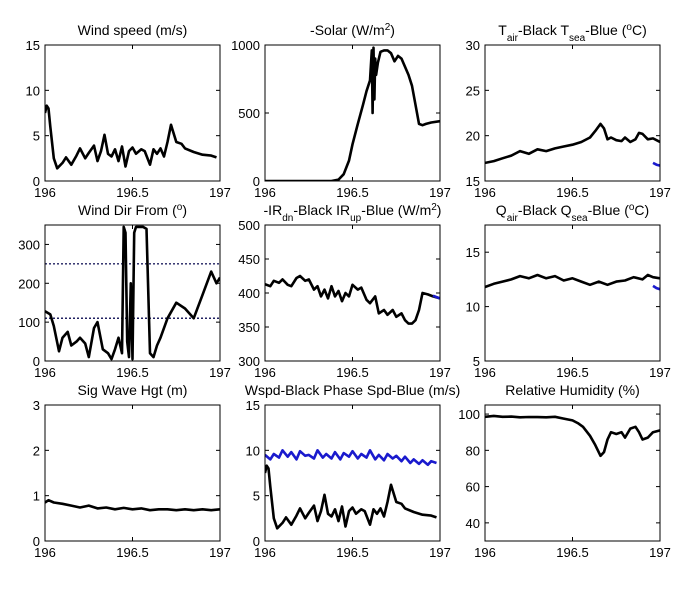  Describe the element at coordinates (249, 259) in the screenshot. I see `y-tick-label: 450` at that location.